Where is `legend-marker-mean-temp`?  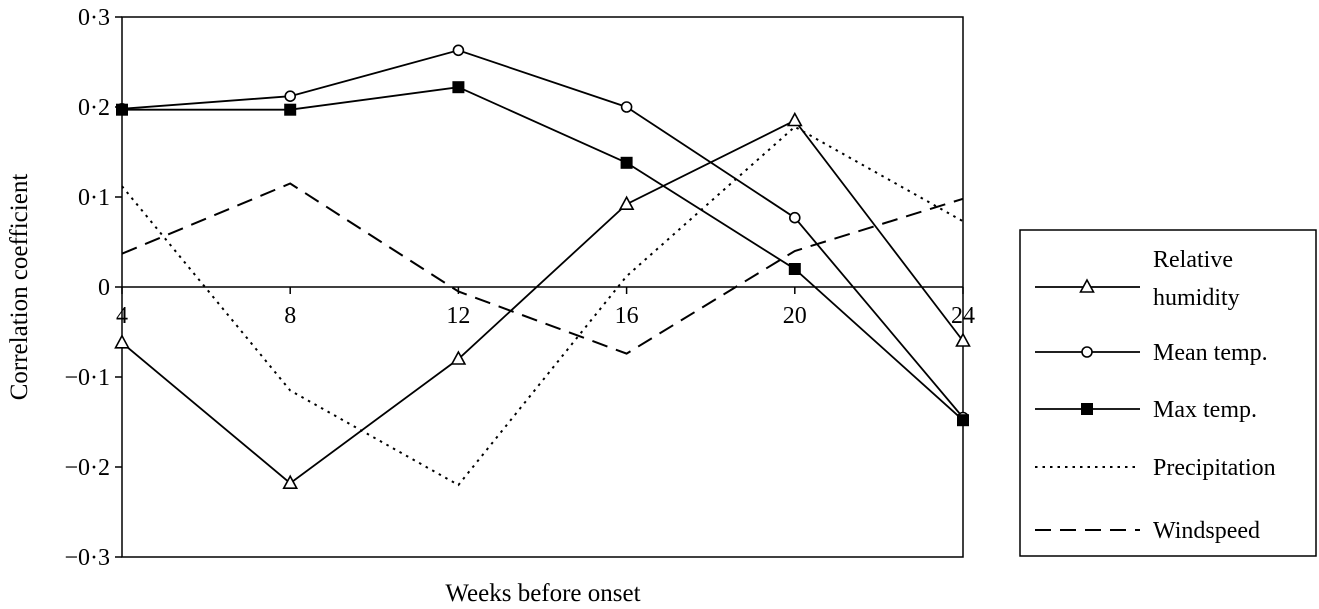 legend-marker-mean-temp is located at coordinates (1087, 352).